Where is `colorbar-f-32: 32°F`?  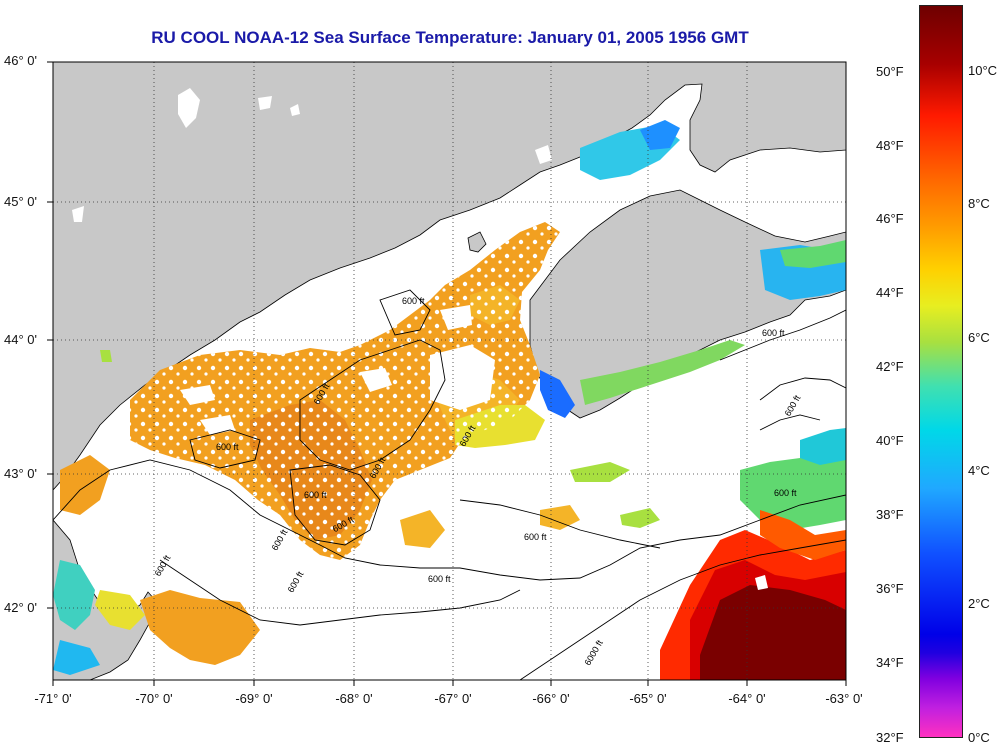 colorbar-f-32: 32°F is located at coordinates (890, 737).